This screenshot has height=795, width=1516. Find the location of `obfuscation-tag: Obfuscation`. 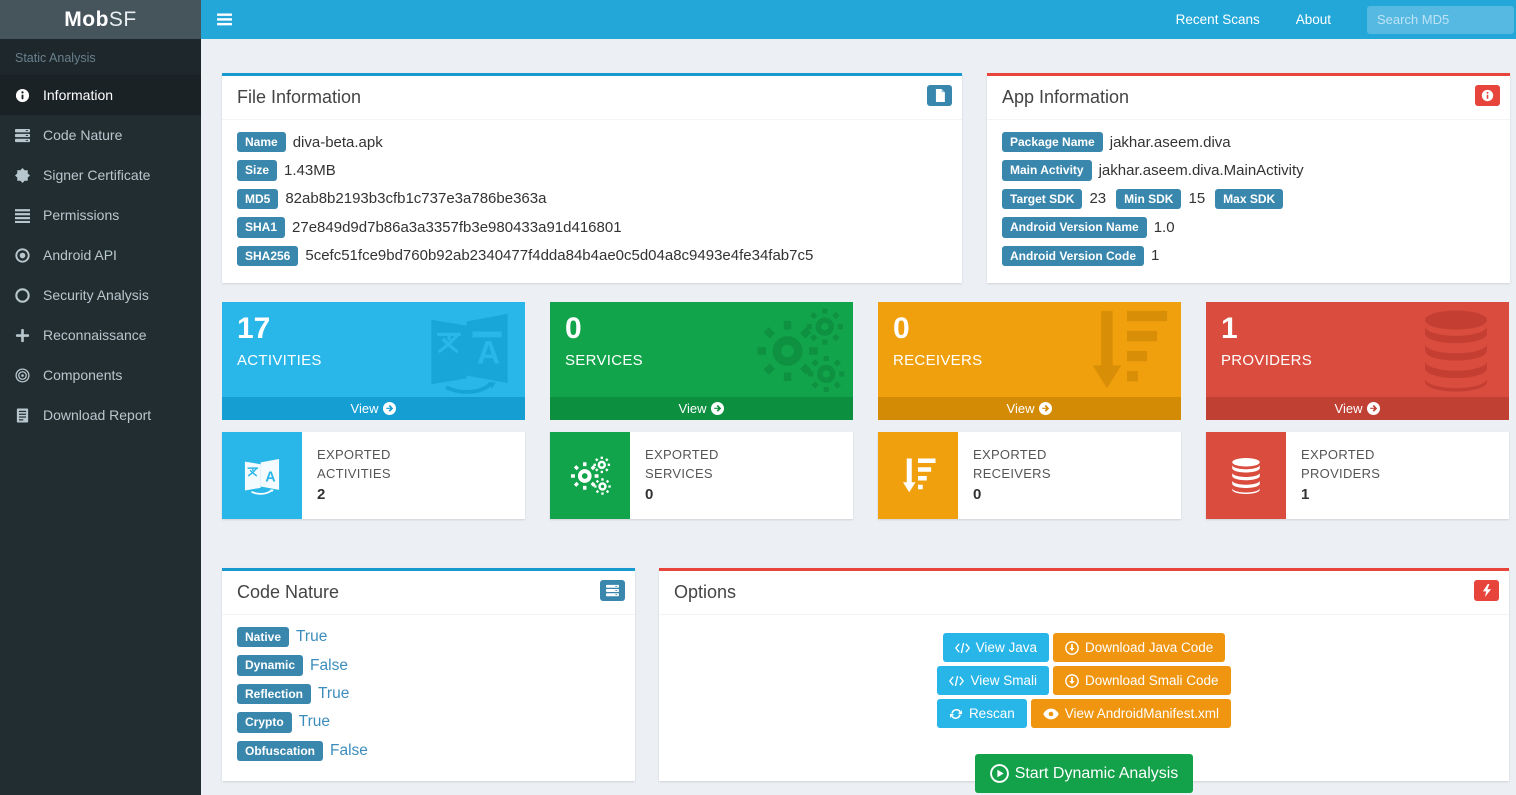

obfuscation-tag: Obfuscation is located at coordinates (280, 750).